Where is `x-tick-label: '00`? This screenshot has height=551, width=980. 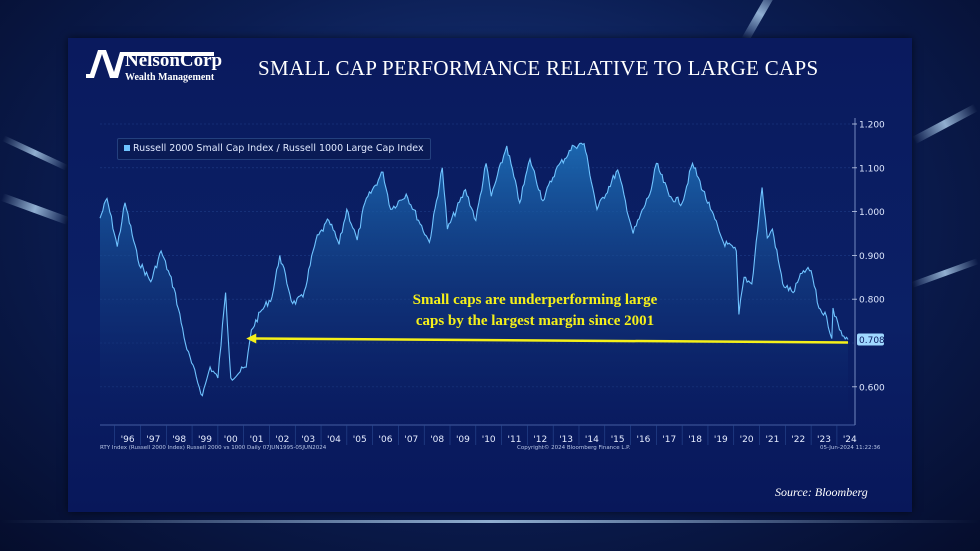
x-tick-label: '00 is located at coordinates (231, 440).